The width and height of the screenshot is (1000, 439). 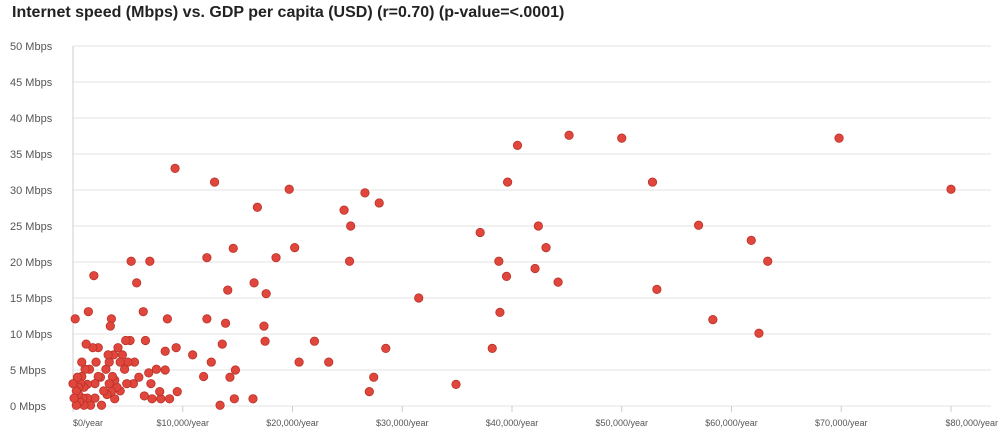 I want to click on x-tick-label: $20,000/year, so click(x=292, y=423).